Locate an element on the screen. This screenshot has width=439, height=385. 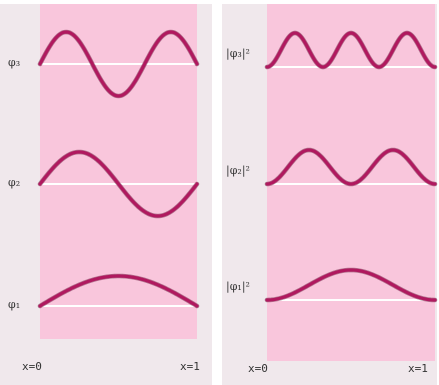
label-density-3: |φ₃|² is located at coordinates (238, 54).